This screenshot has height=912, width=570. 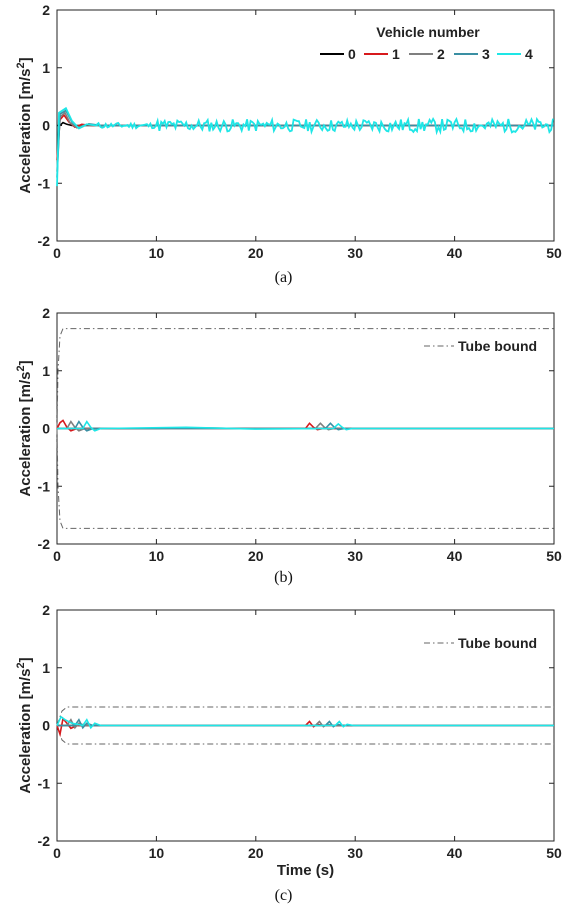 I want to click on panel-caption: (b), so click(x=283, y=577).